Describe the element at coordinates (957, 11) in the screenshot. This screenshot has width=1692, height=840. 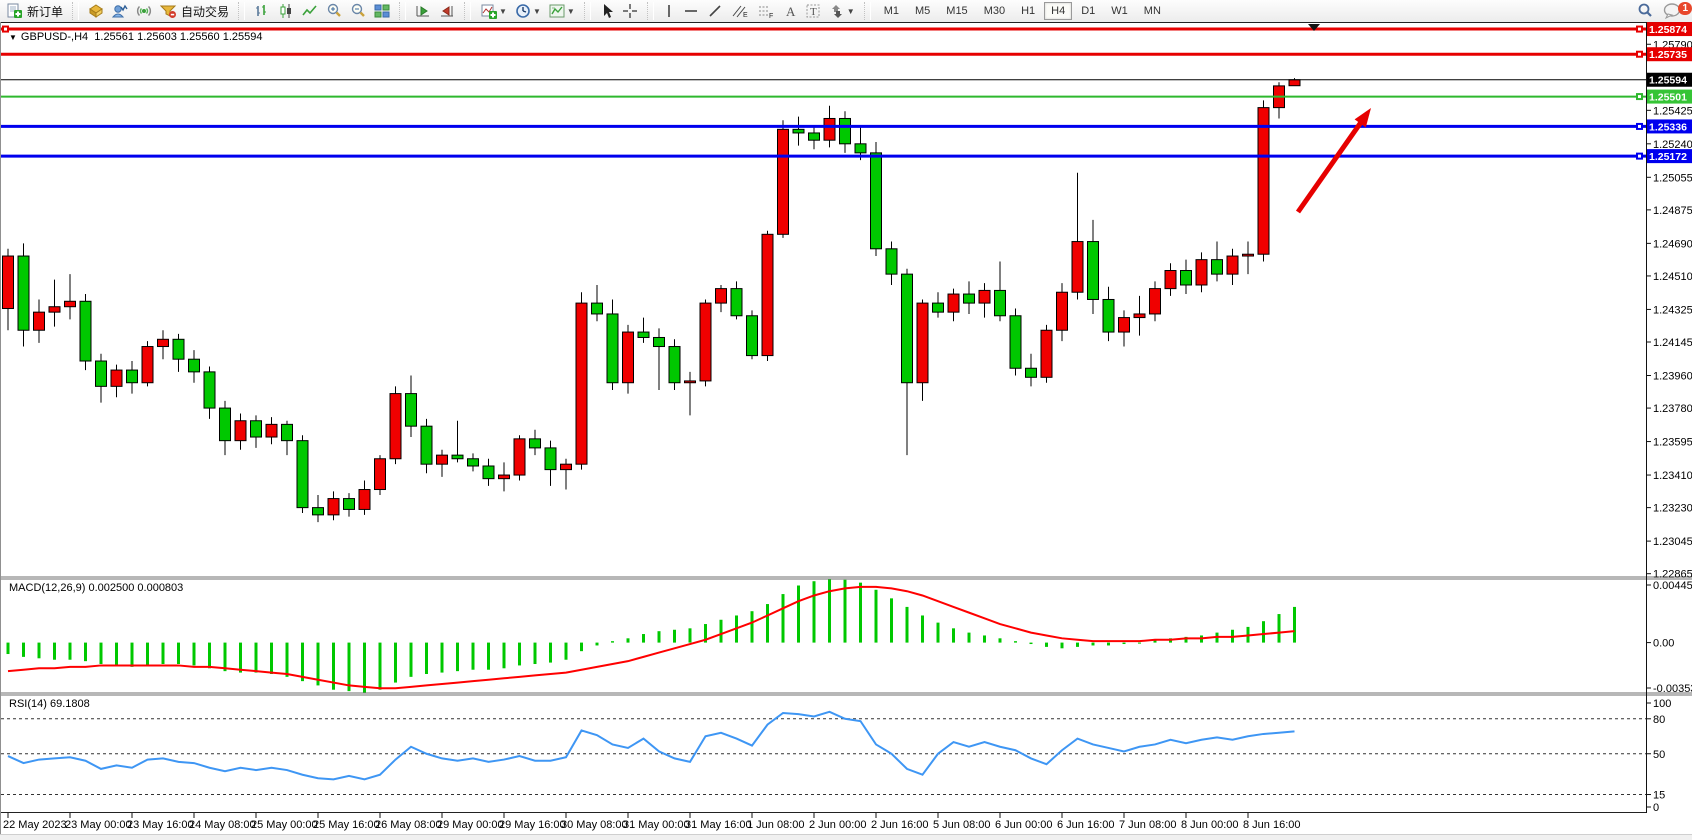
I see `timeframe-m15: M15` at that location.